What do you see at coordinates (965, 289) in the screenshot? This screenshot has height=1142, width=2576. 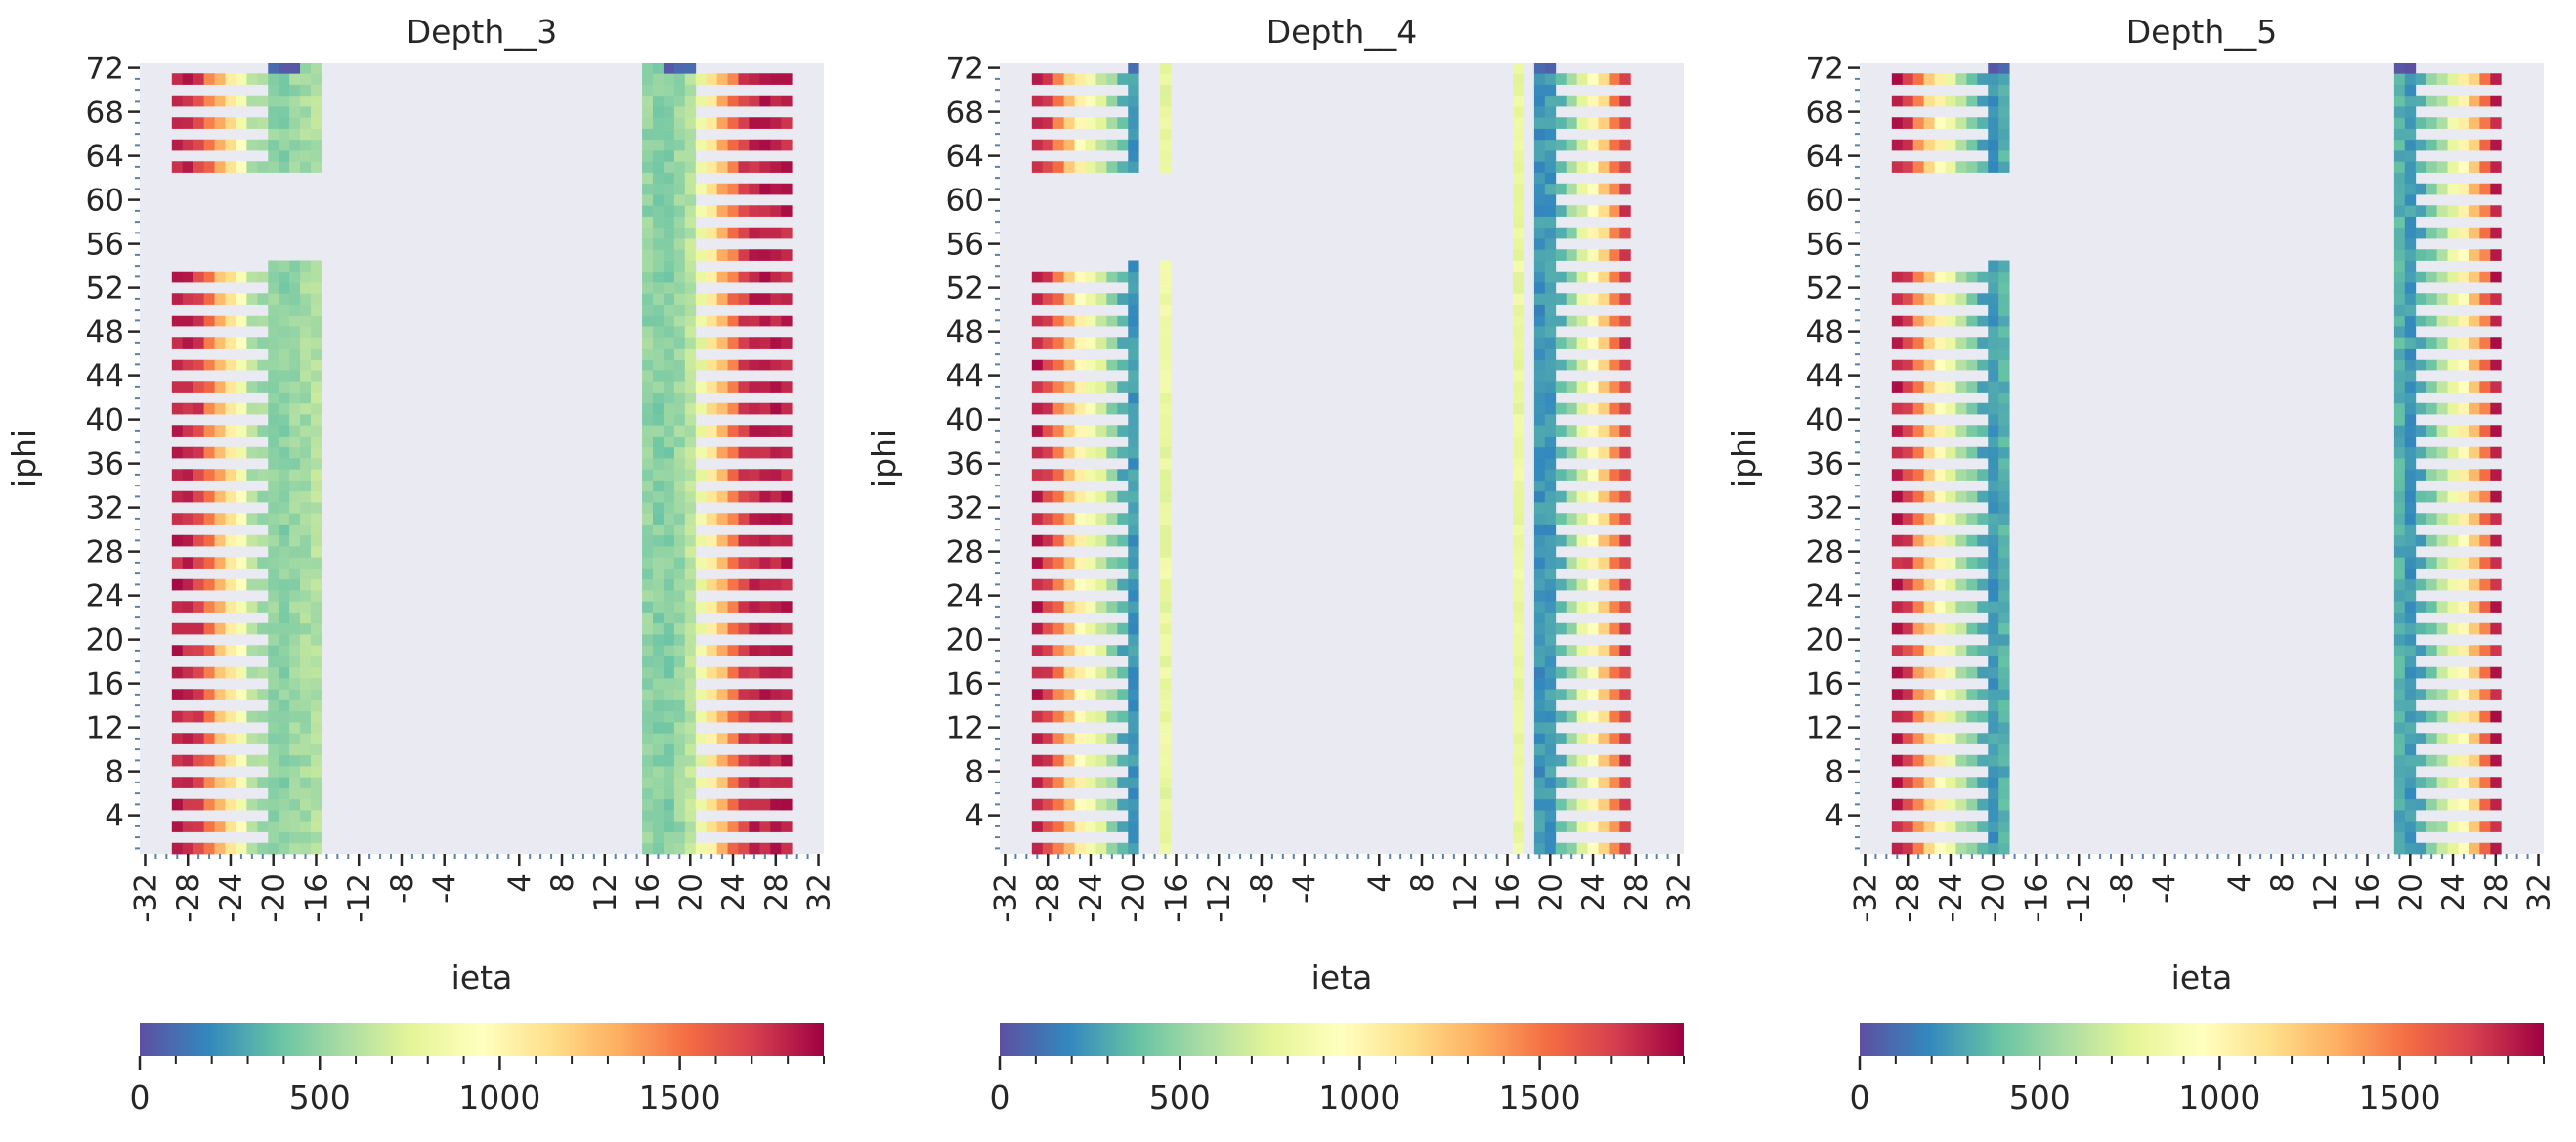 I see `y-tick-label: 52` at bounding box center [965, 289].